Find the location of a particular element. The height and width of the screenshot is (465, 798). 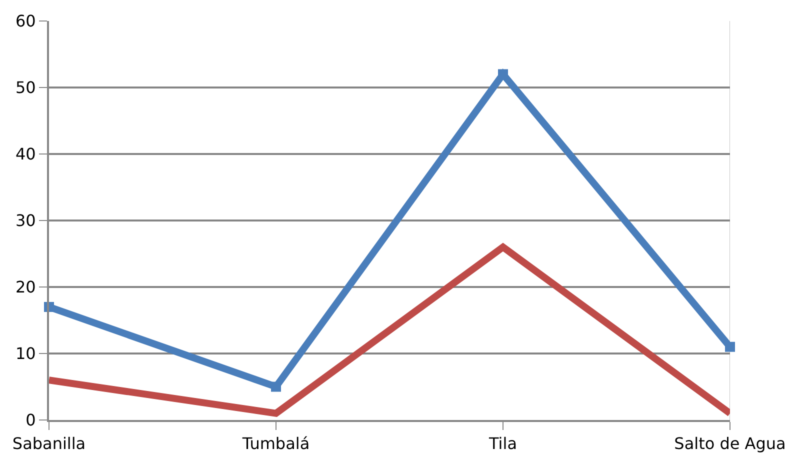

y-tick-label: 20 is located at coordinates (25, 287).